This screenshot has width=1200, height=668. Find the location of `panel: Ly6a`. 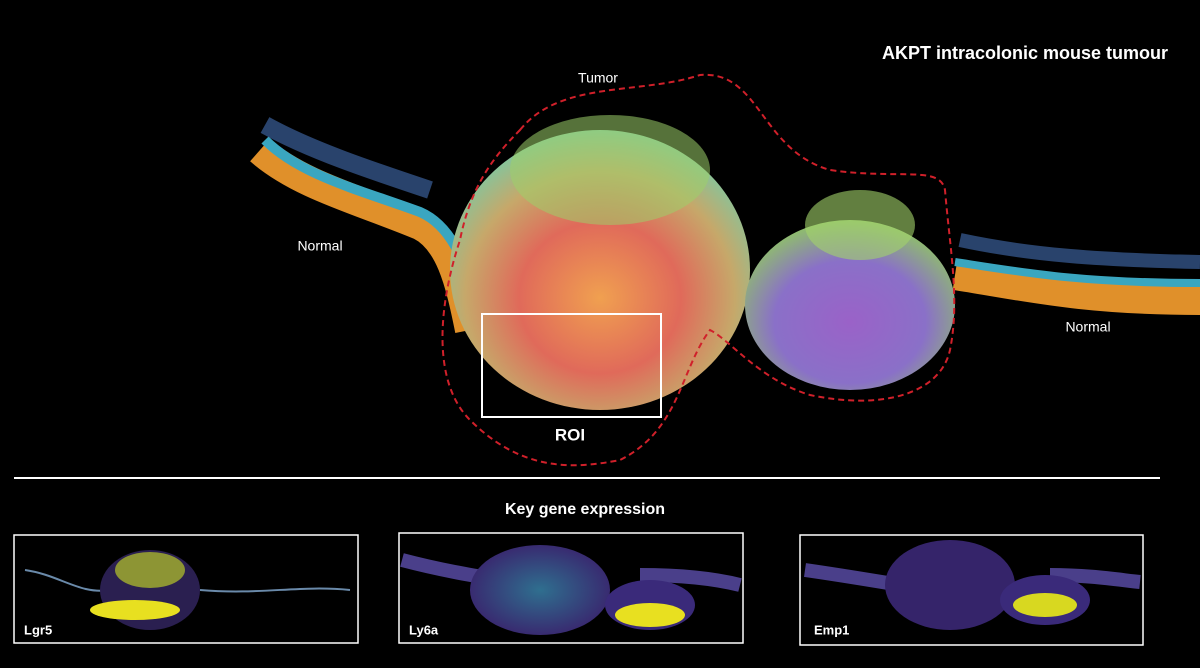

panel: Ly6a is located at coordinates (571, 588).